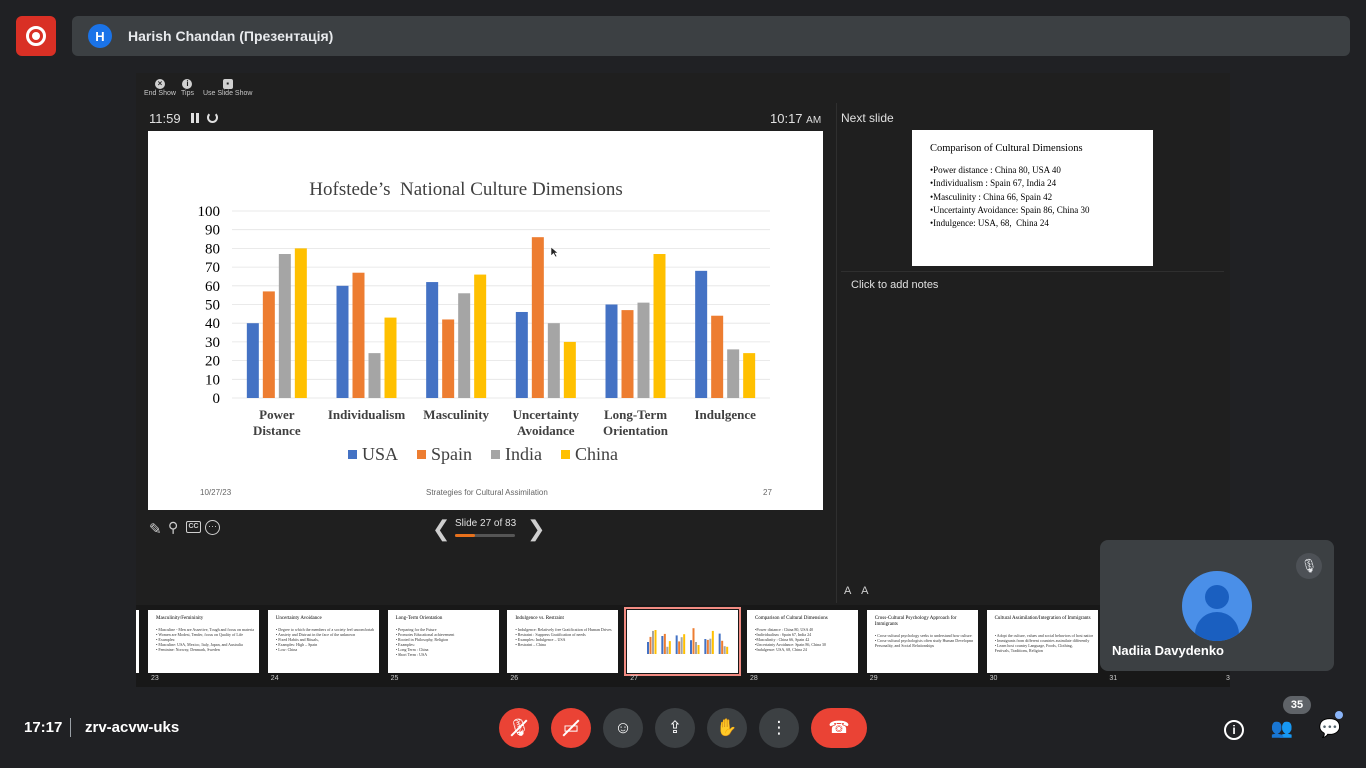 The height and width of the screenshot is (768, 1366). Describe the element at coordinates (155, 529) in the screenshot. I see `pen-icon: ✎` at that location.